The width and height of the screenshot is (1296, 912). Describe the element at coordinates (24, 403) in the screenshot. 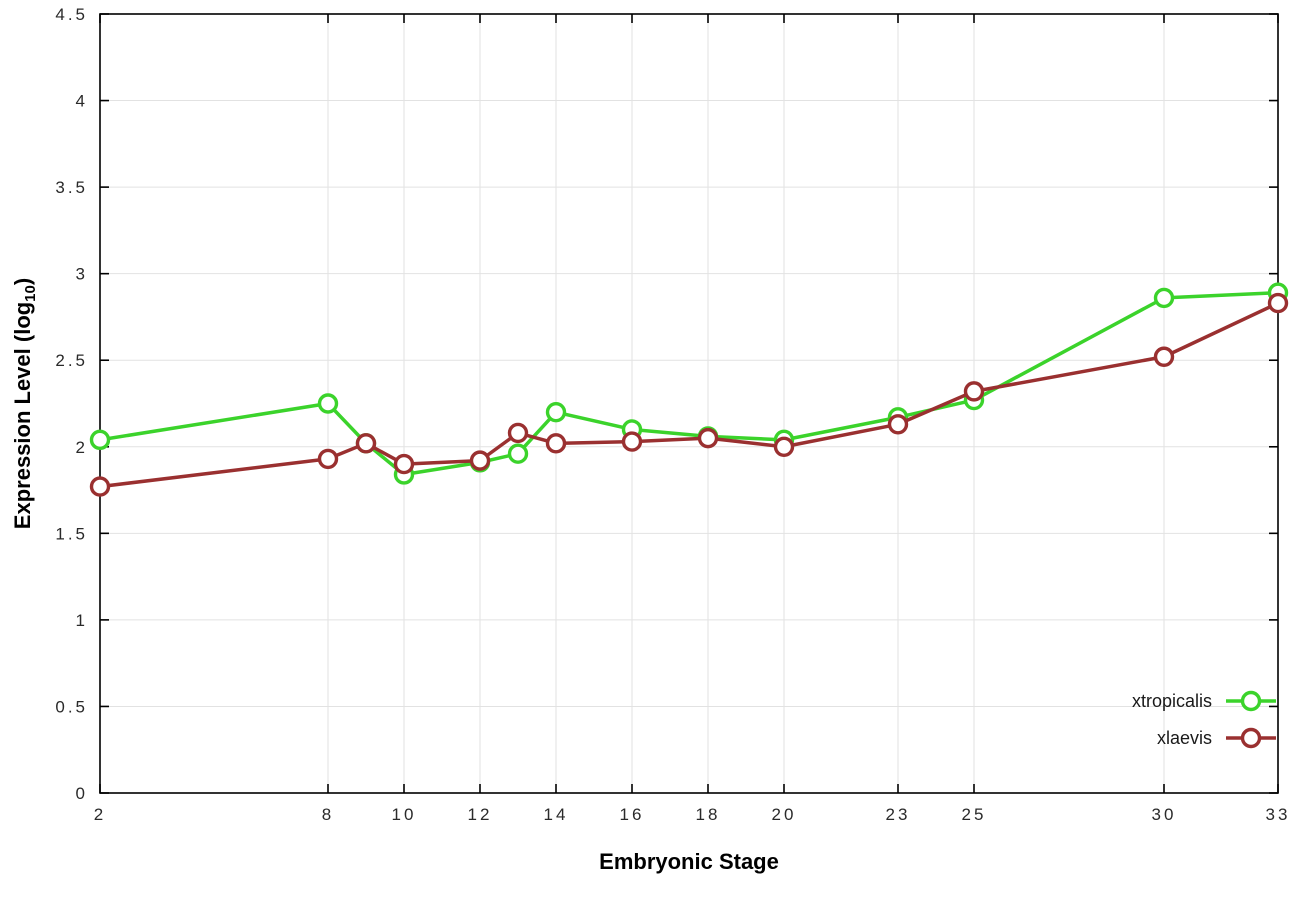

I see `y-axis-label: Expression Level (log10)` at that location.